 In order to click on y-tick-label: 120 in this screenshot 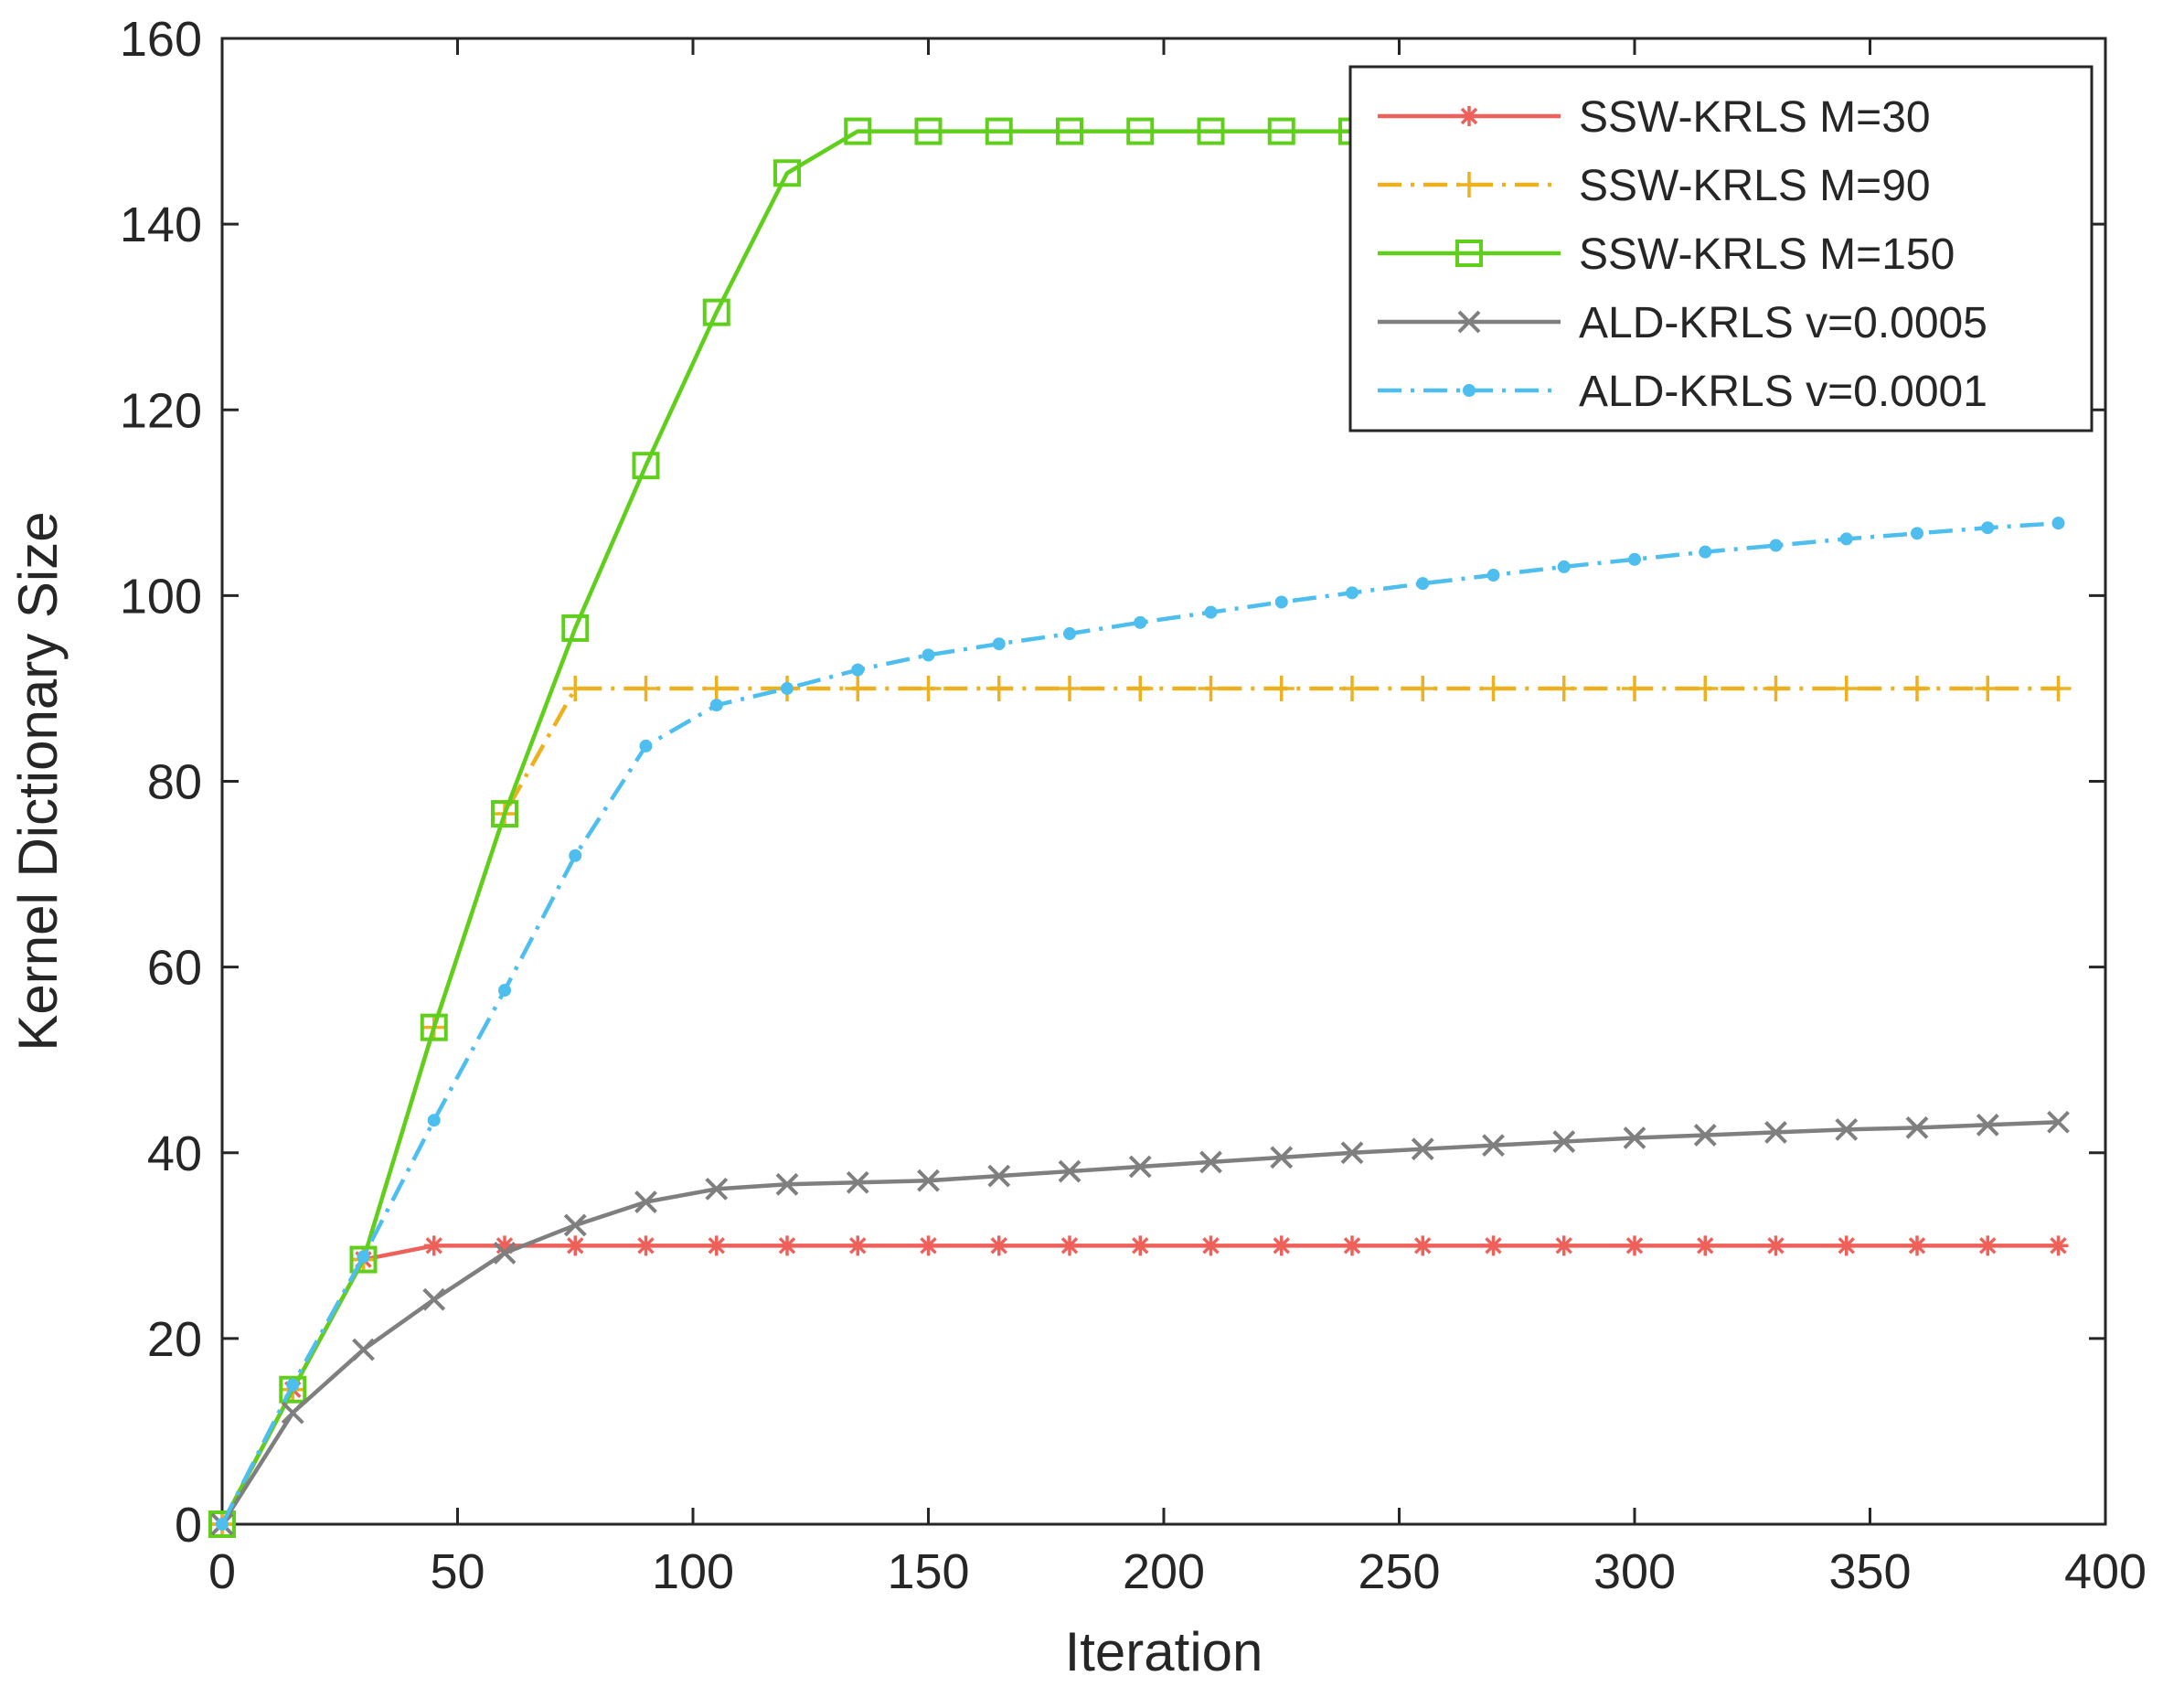, I will do `click(161, 411)`.